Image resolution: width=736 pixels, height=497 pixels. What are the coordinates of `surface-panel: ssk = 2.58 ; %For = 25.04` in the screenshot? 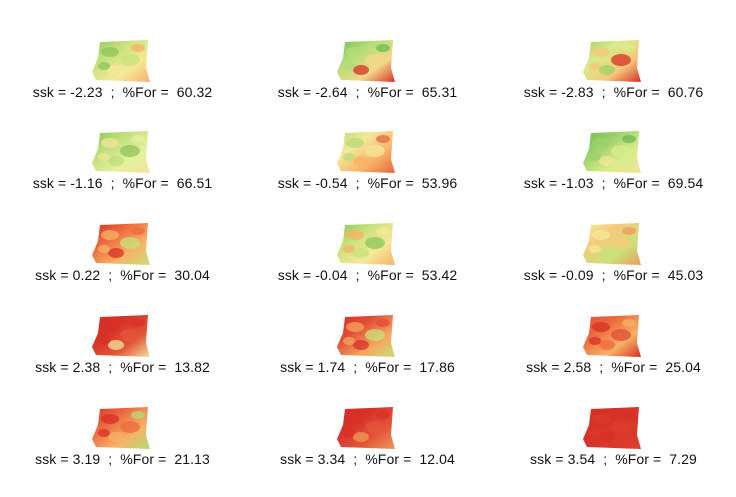 It's located at (613, 359).